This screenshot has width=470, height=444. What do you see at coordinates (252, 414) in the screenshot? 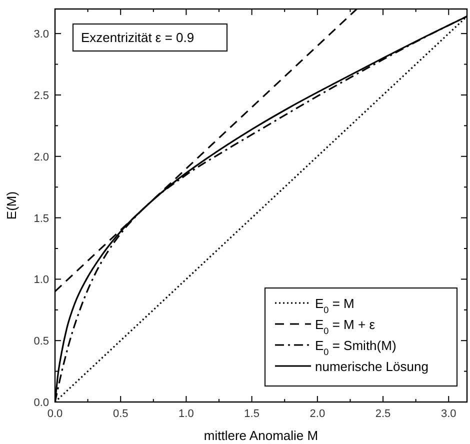
I see `x-tick-label: 1.5` at bounding box center [252, 414].